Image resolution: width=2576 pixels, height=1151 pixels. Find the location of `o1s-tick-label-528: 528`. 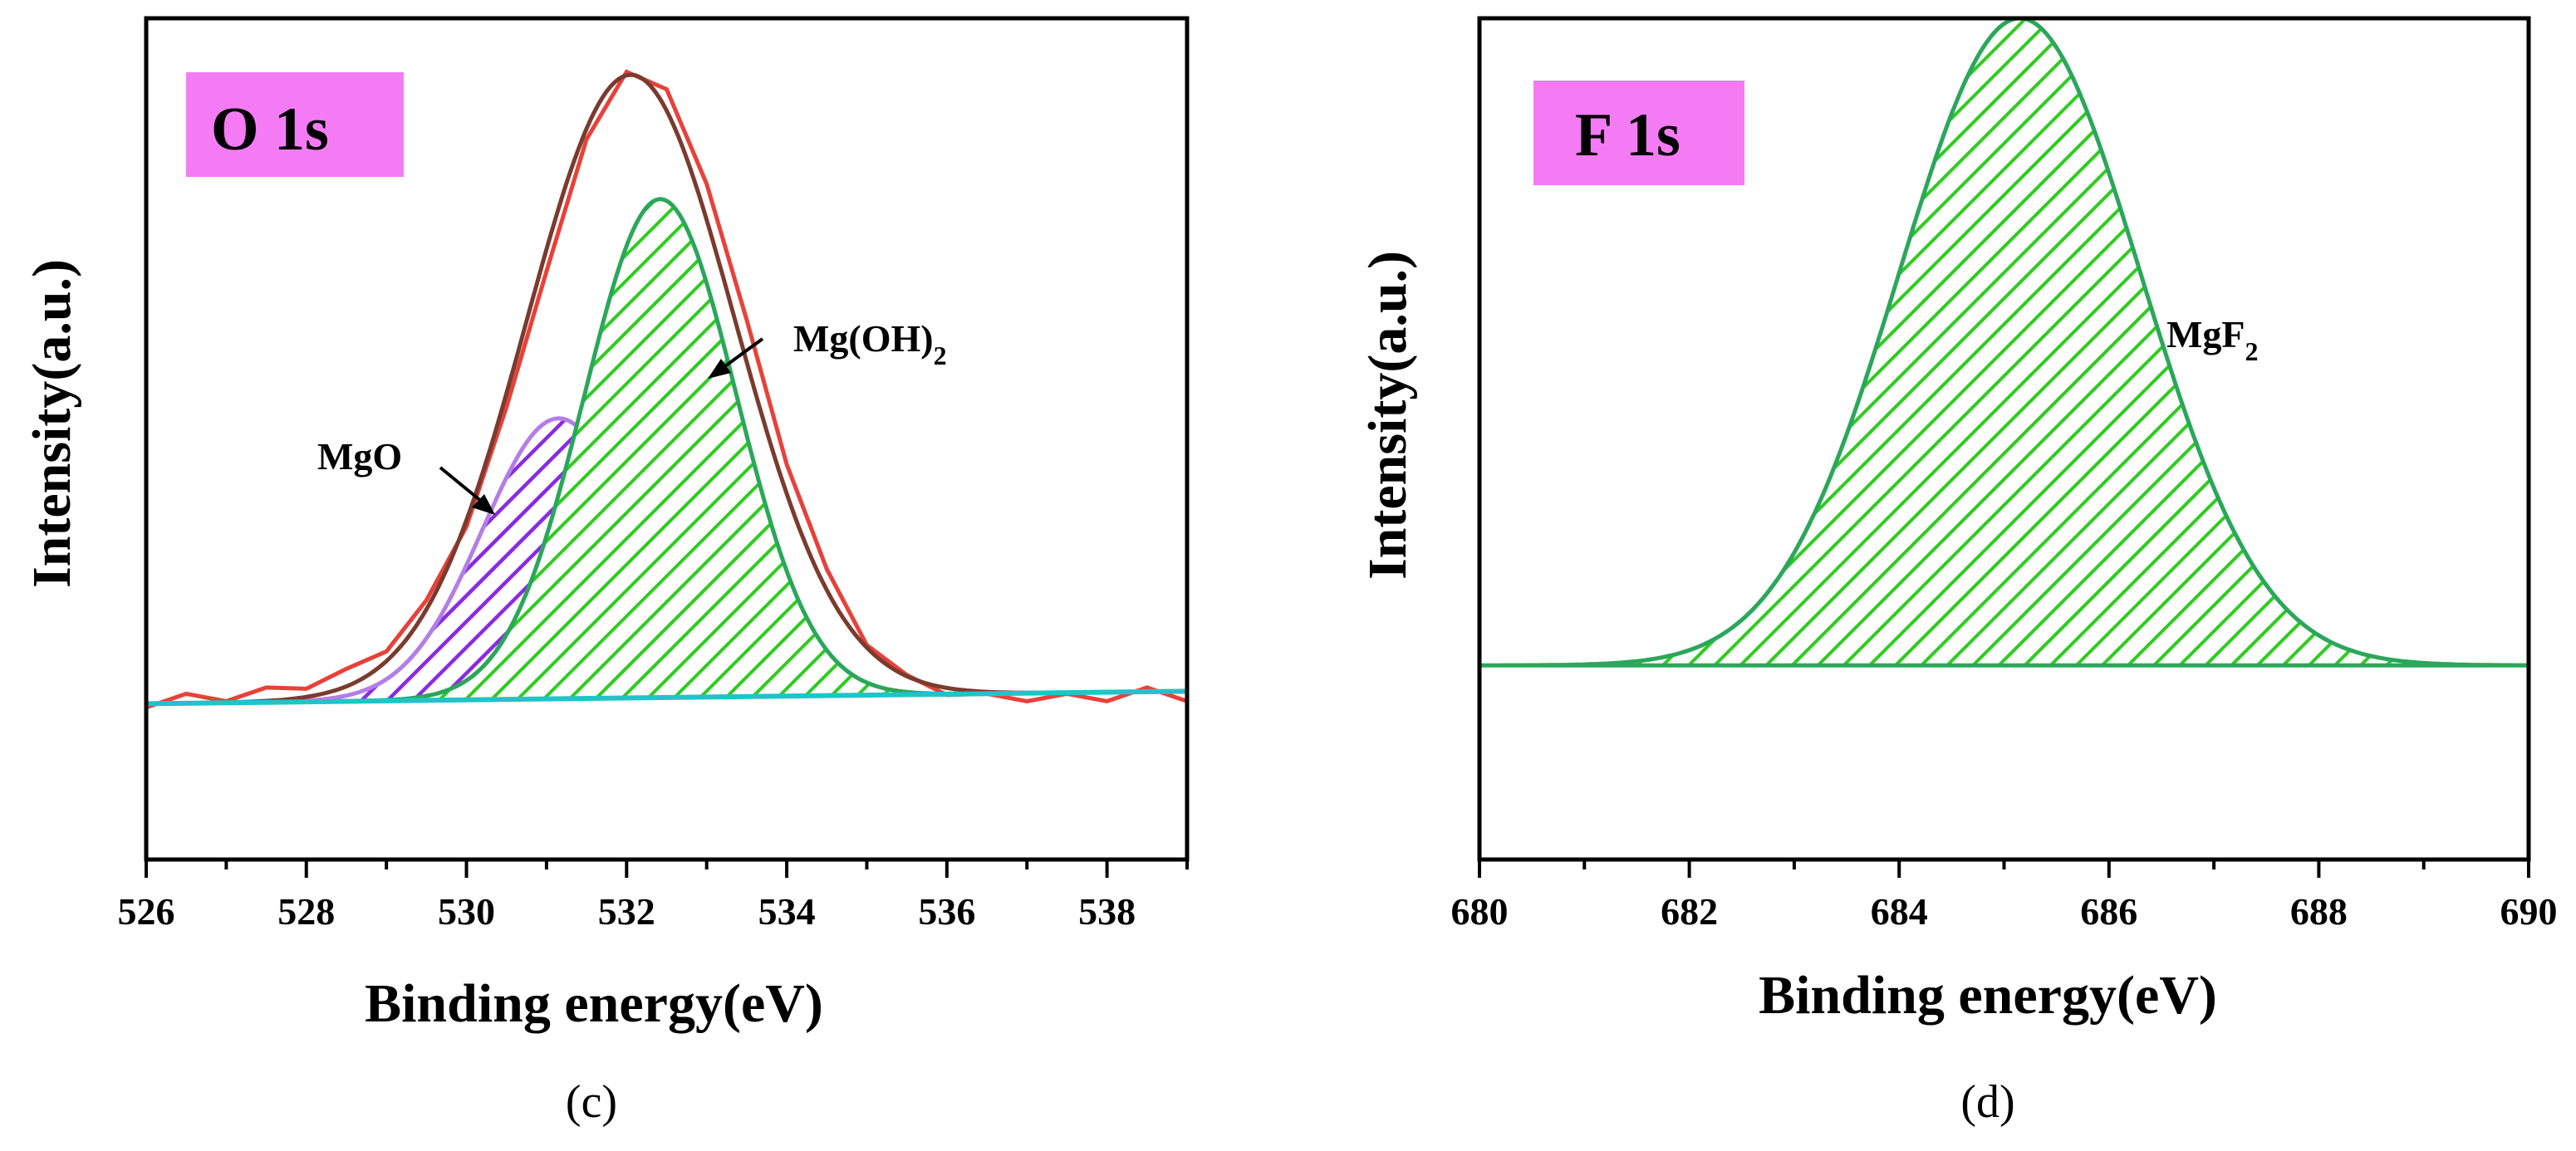

o1s-tick-label-528: 528 is located at coordinates (306, 911).